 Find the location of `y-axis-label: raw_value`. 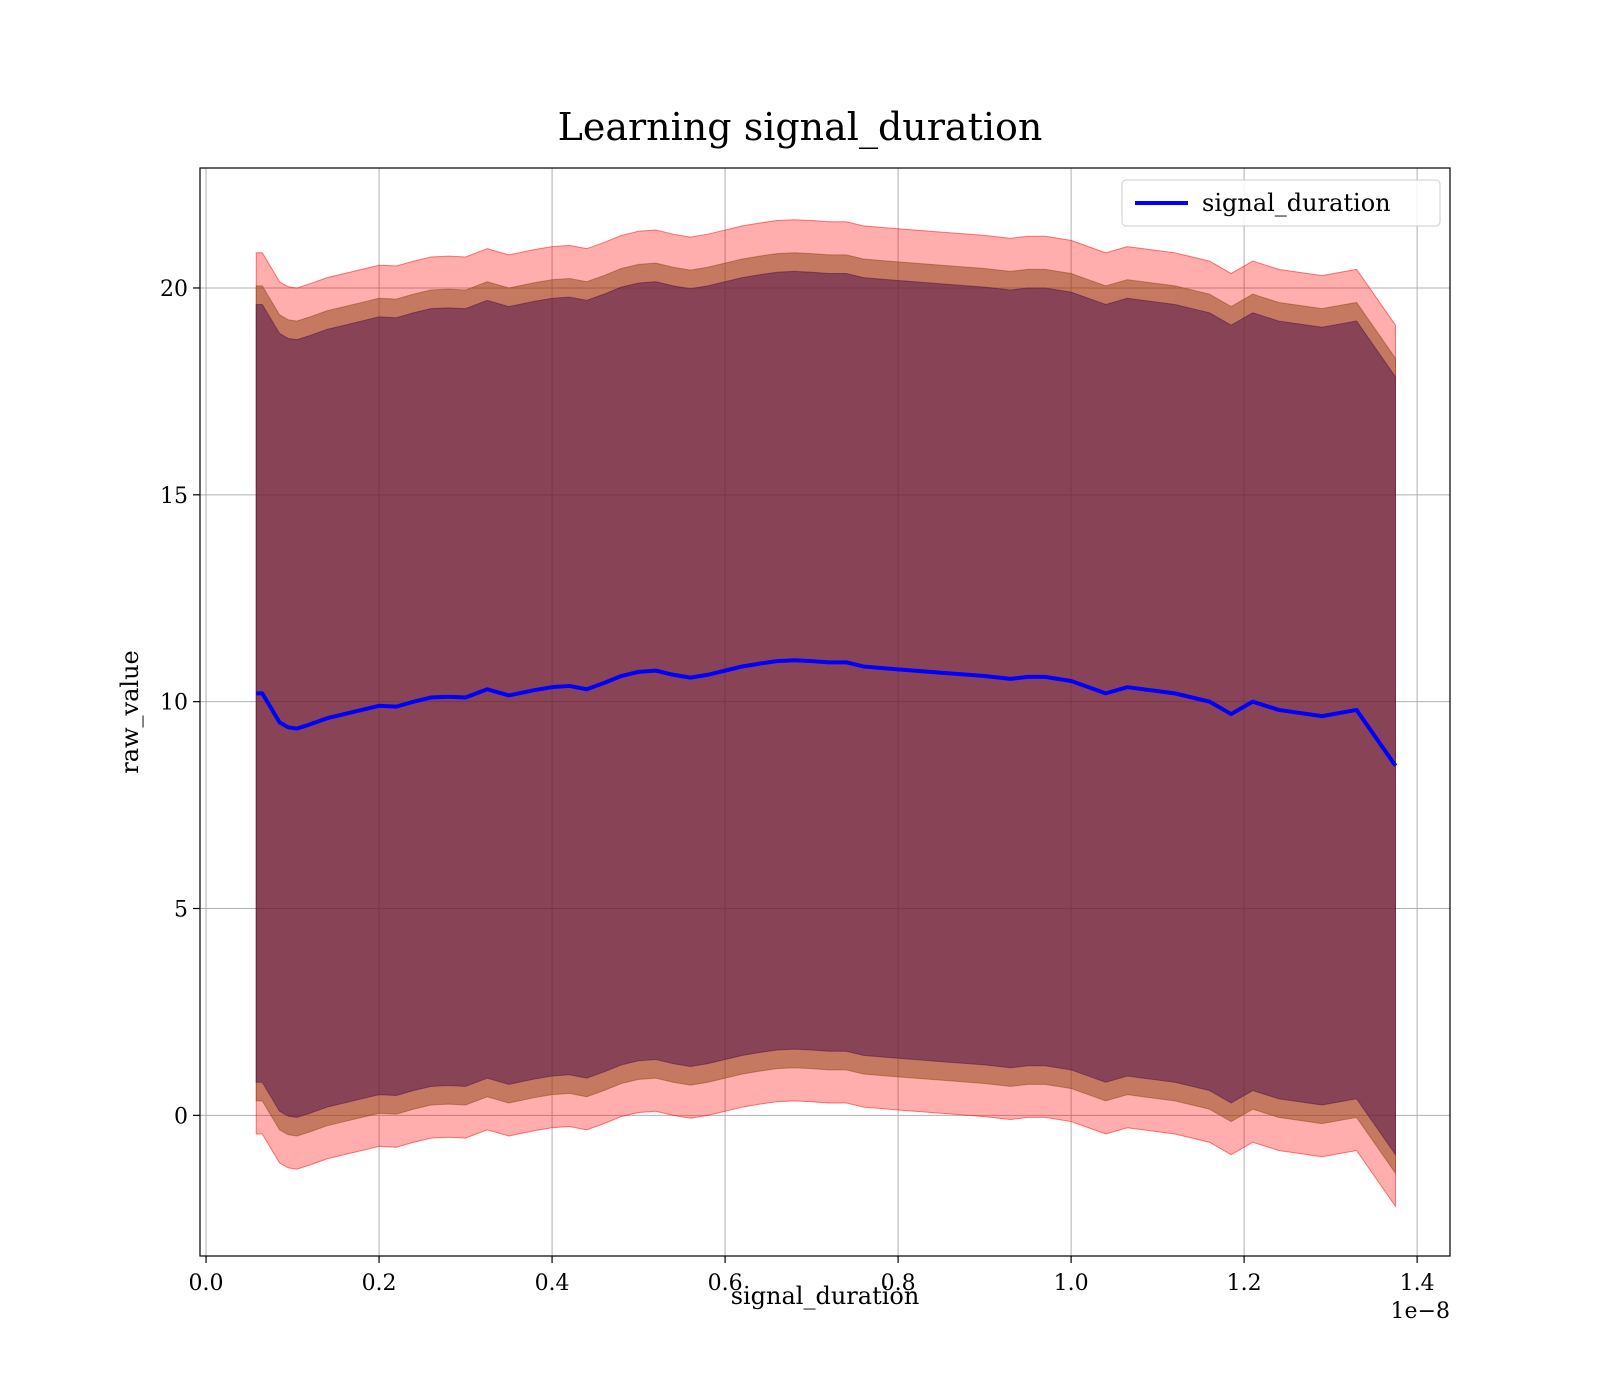

y-axis-label: raw_value is located at coordinates (130, 712).